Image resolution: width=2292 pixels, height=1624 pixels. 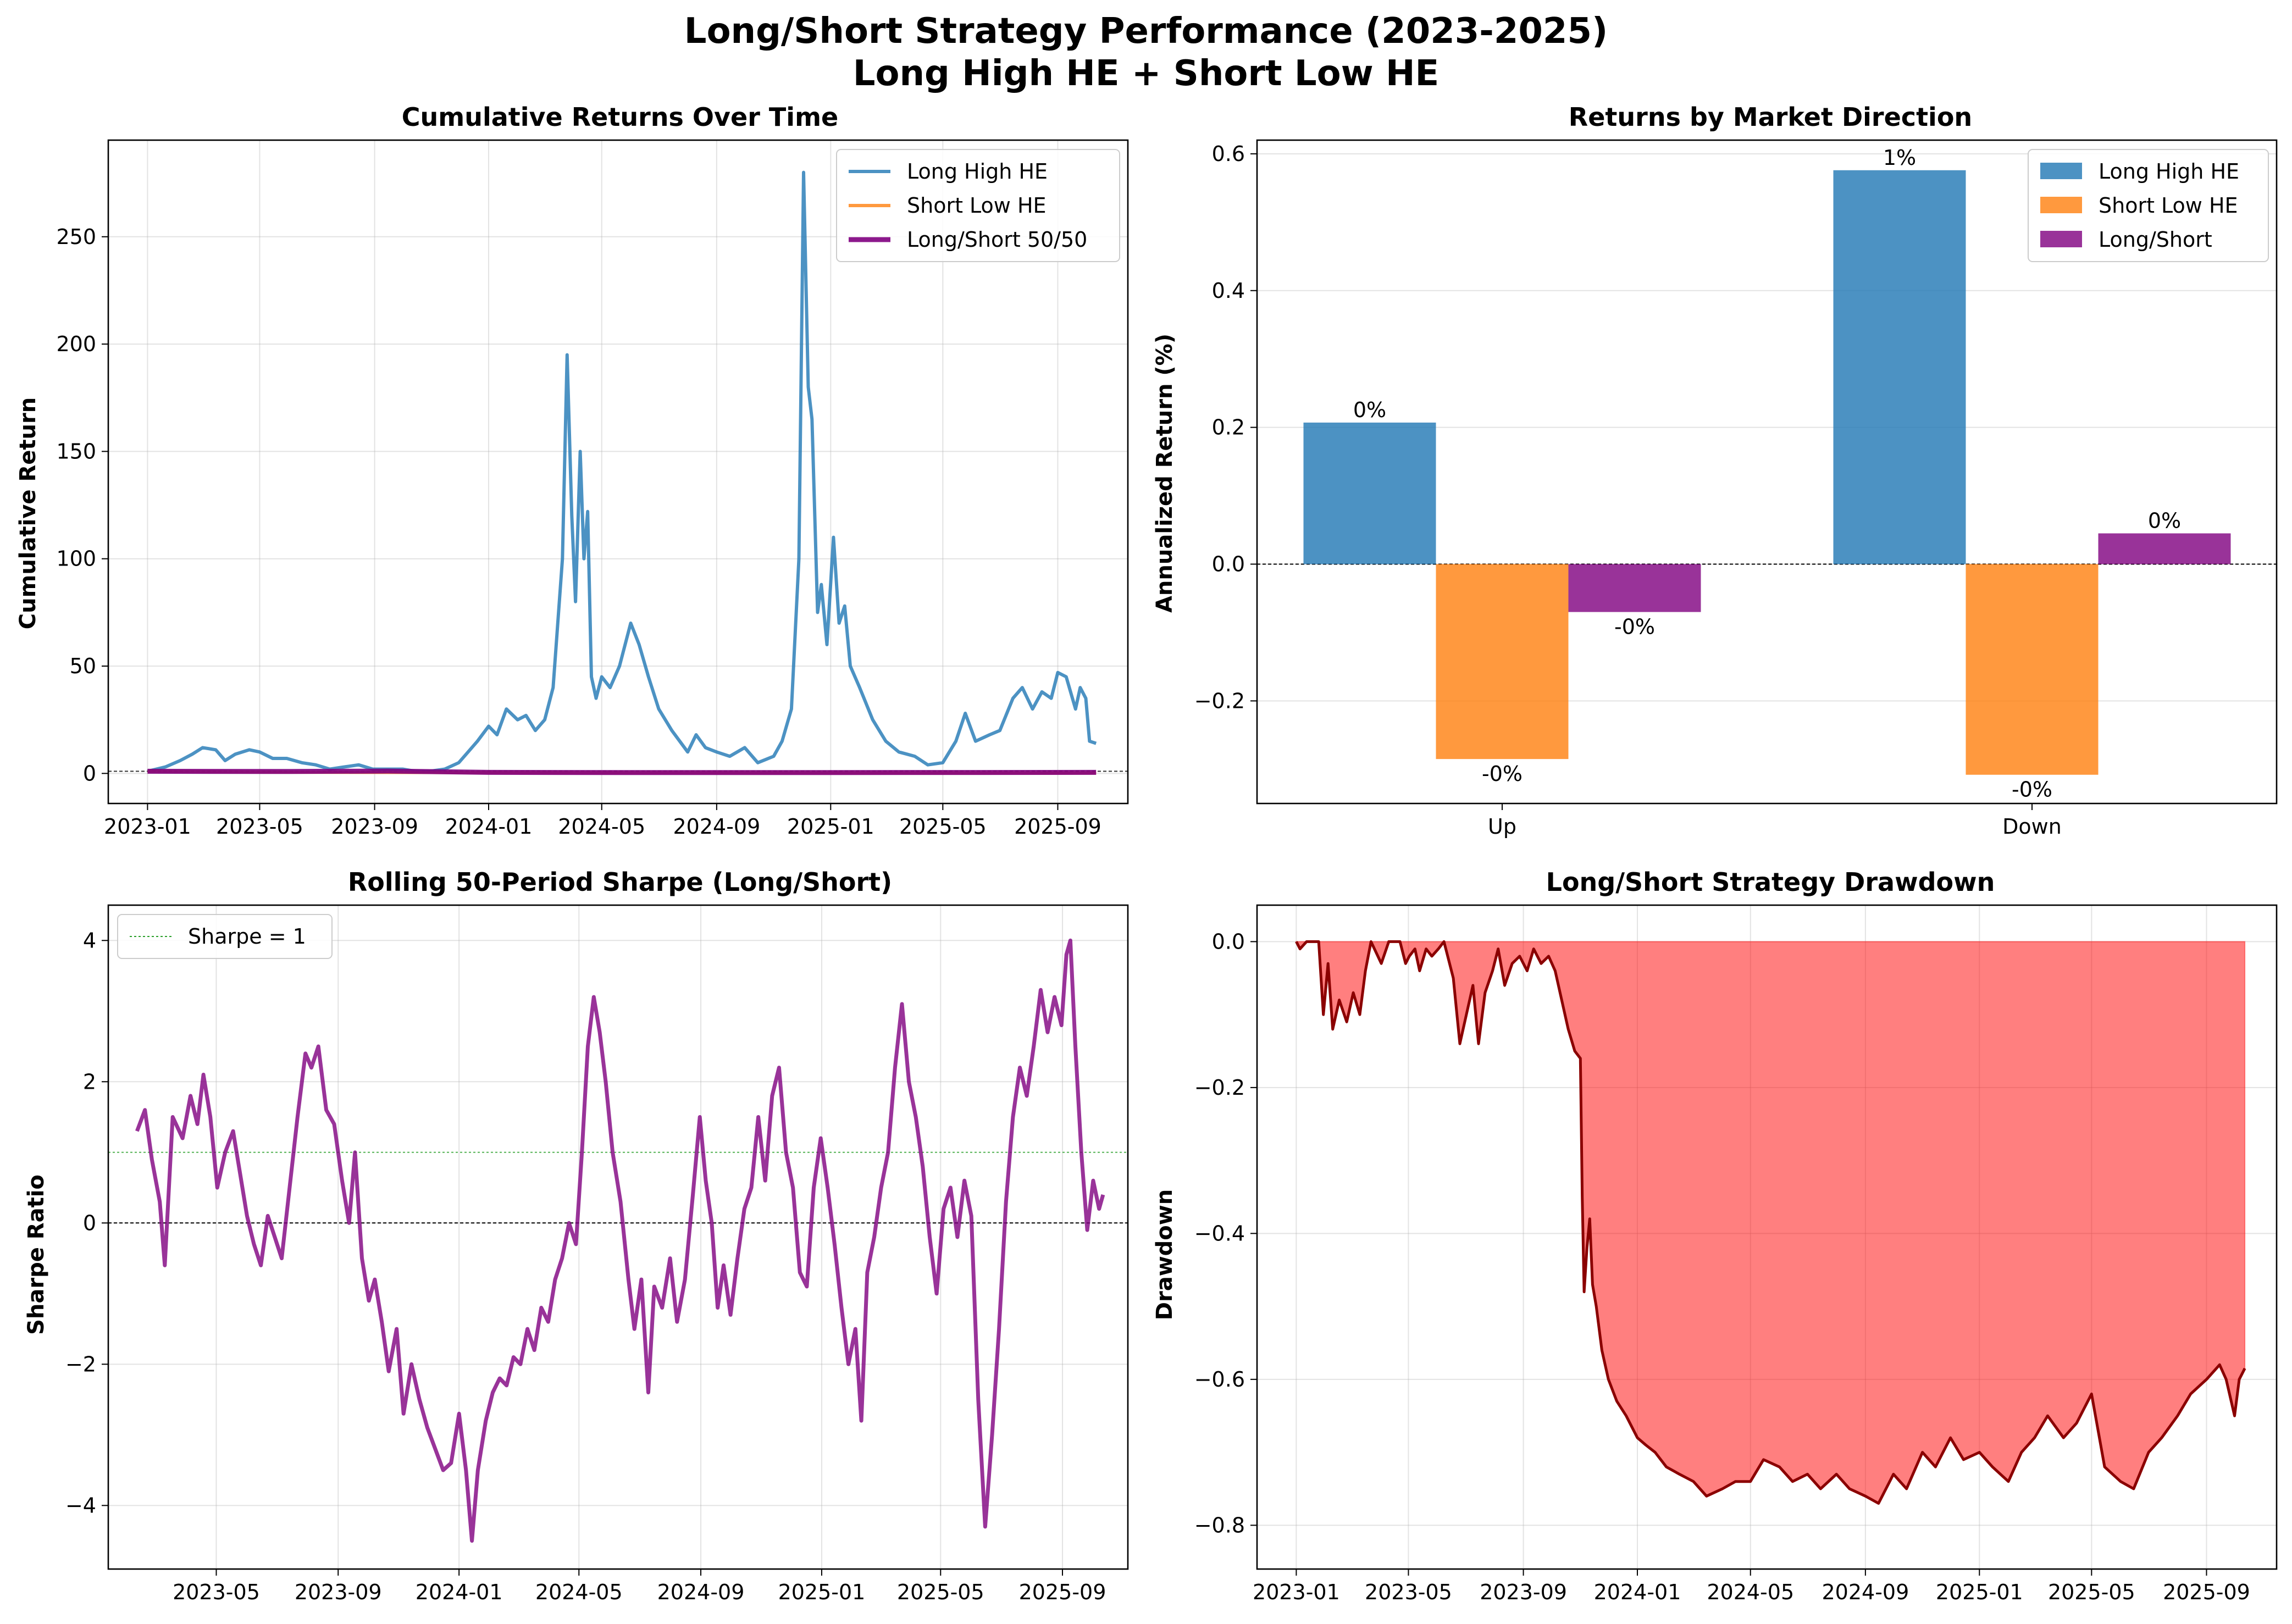 I want to click on y-tick-label: 0.2, so click(x=1228, y=427).